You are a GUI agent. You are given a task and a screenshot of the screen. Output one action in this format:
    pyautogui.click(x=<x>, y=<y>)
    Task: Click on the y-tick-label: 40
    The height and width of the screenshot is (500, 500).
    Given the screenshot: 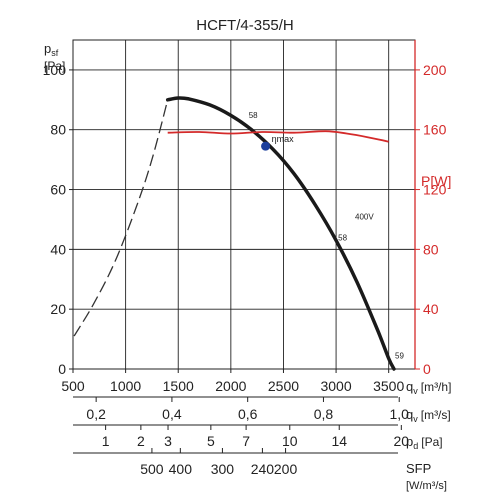 What is the action you would take?
    pyautogui.click(x=58, y=249)
    